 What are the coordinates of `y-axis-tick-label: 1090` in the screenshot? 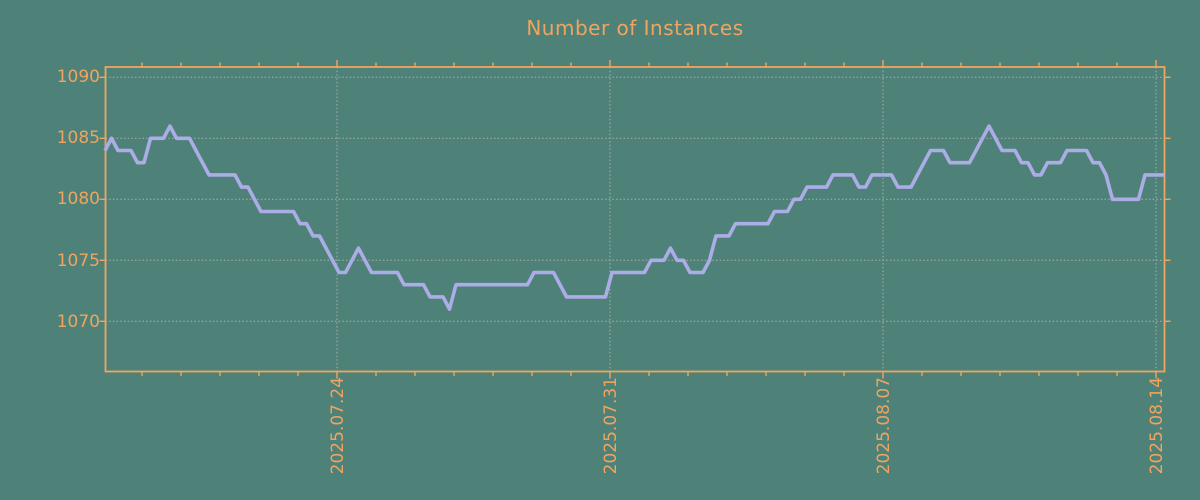 It's located at (78, 77).